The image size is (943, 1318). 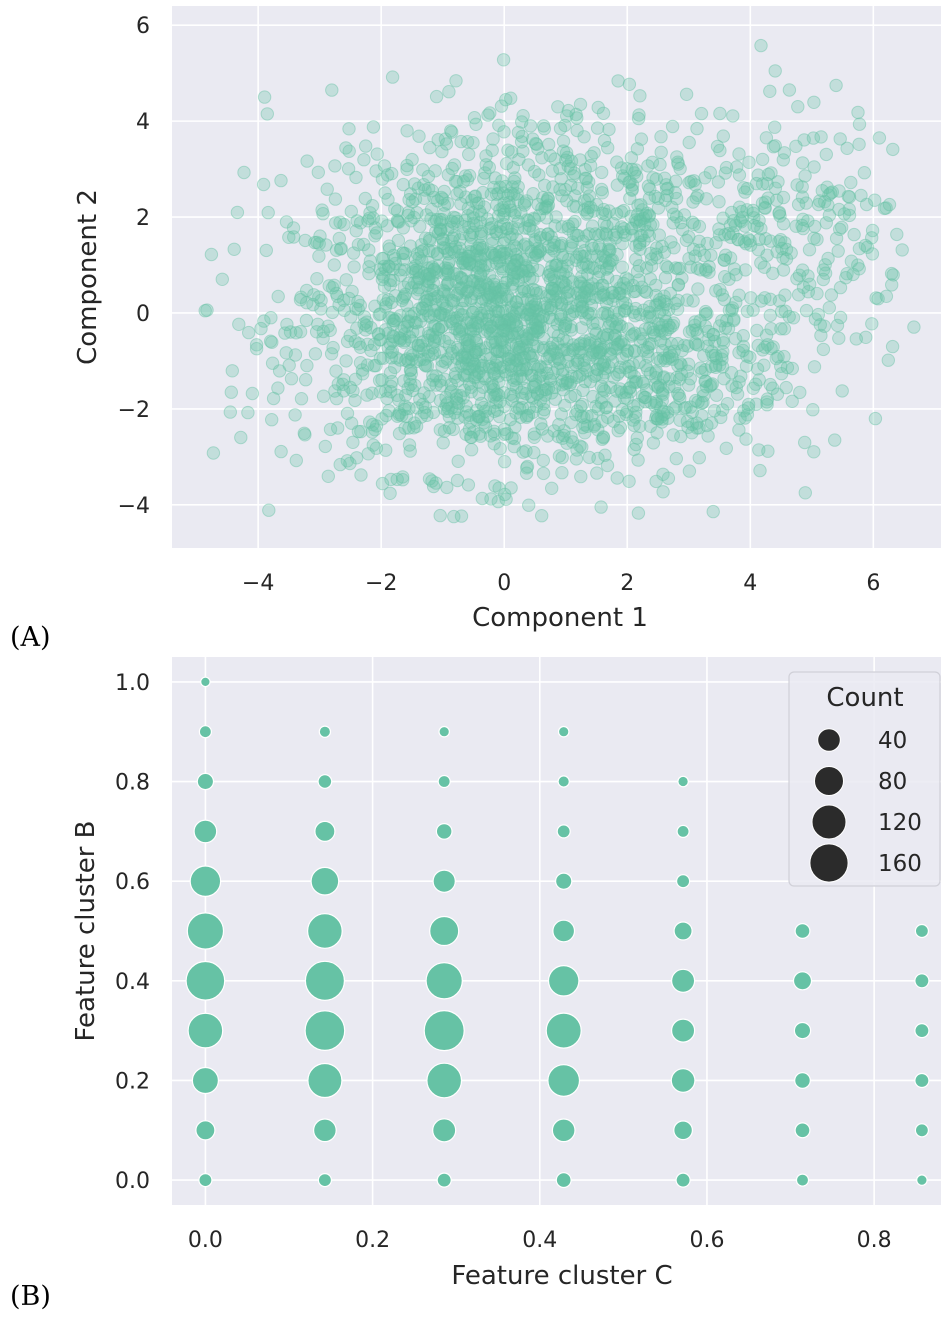 What do you see at coordinates (892, 741) in the screenshot?
I see `legend-label: 40` at bounding box center [892, 741].